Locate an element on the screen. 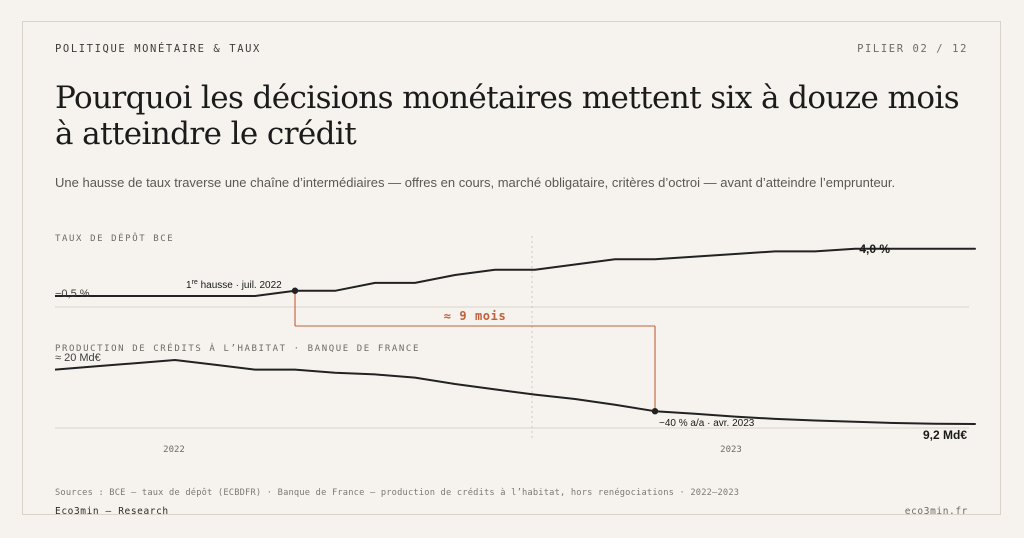 This screenshot has width=1024, height=538. rate-event-sup: re is located at coordinates (195, 282).